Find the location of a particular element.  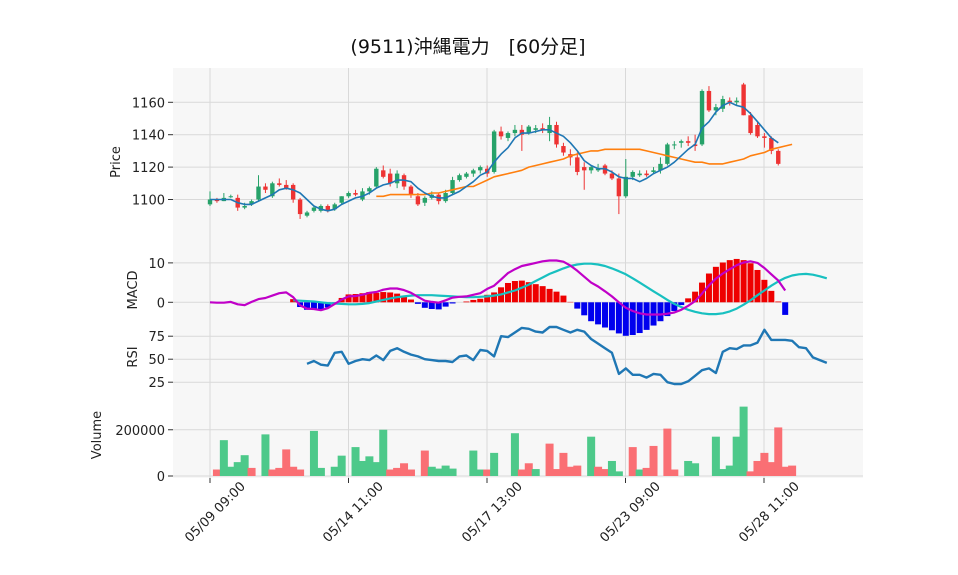

x-tick-label-3: 05/17 13:00 is located at coordinates (492, 512).